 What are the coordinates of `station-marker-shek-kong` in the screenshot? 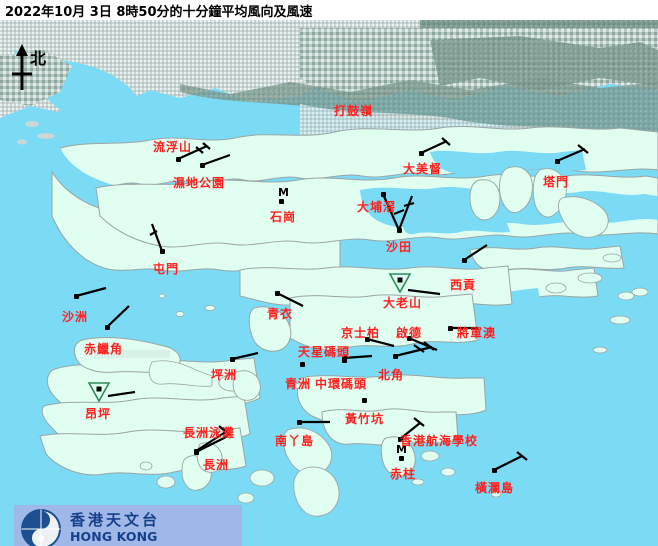 It's located at (281, 201).